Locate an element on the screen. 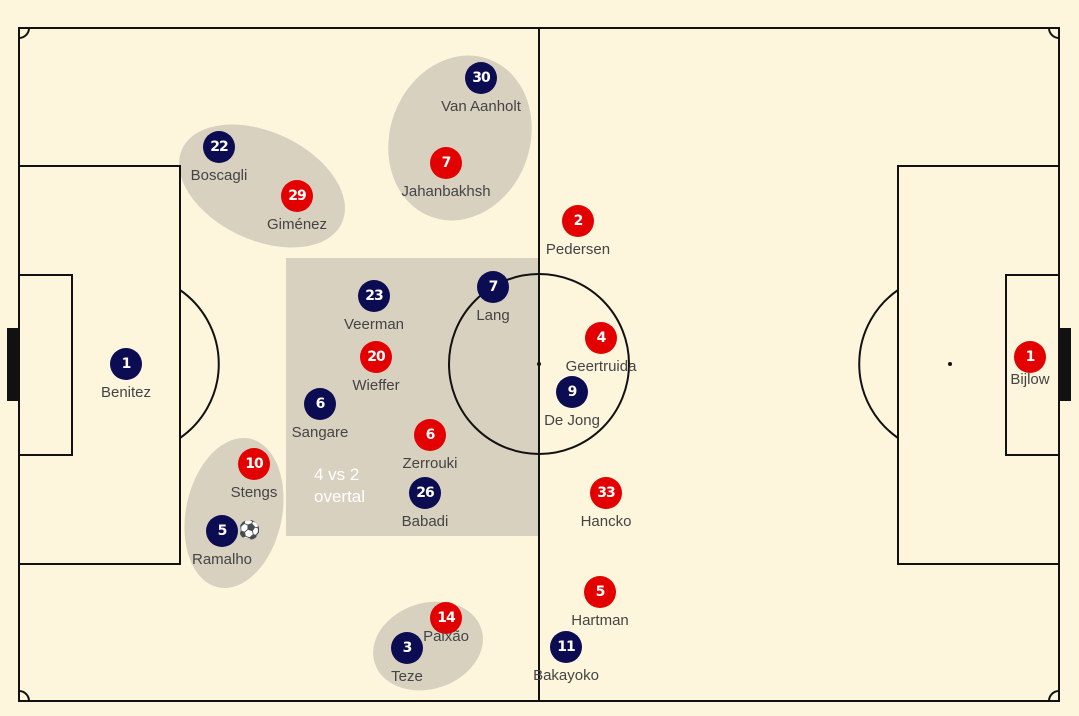  player-name: Babadi is located at coordinates (425, 521).